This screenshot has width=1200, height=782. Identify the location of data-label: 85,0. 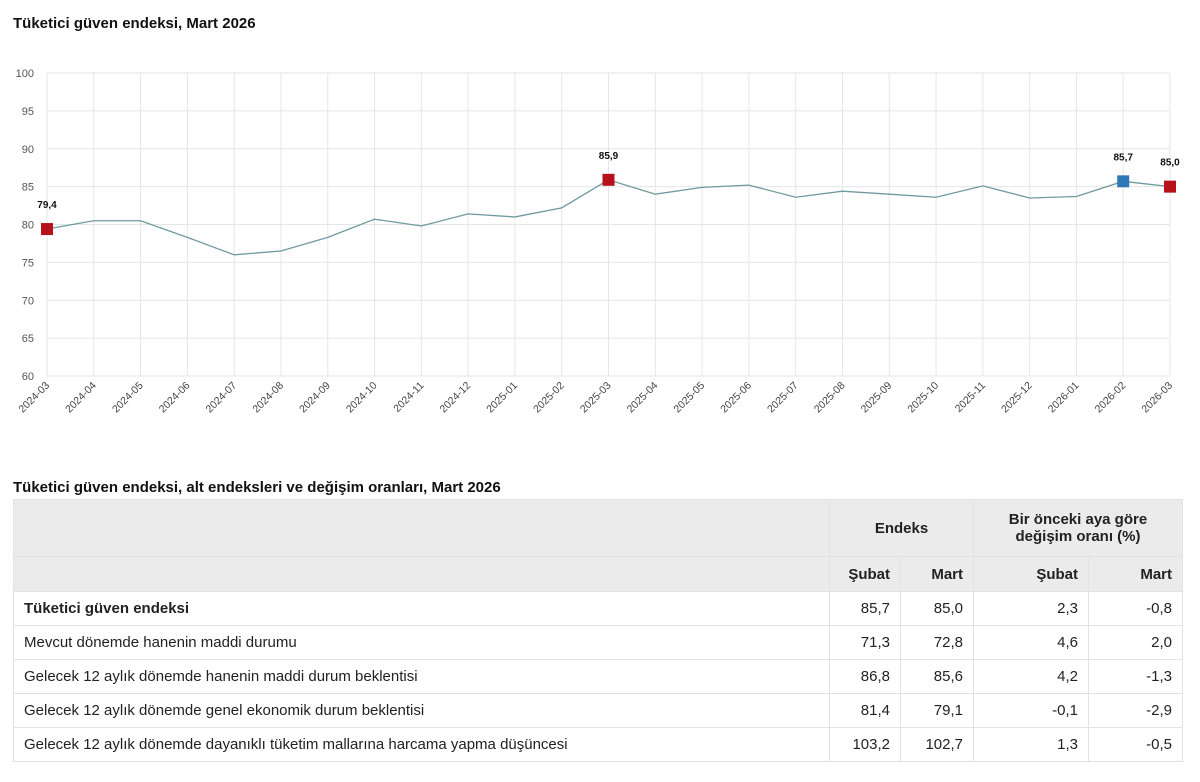
(1170, 163).